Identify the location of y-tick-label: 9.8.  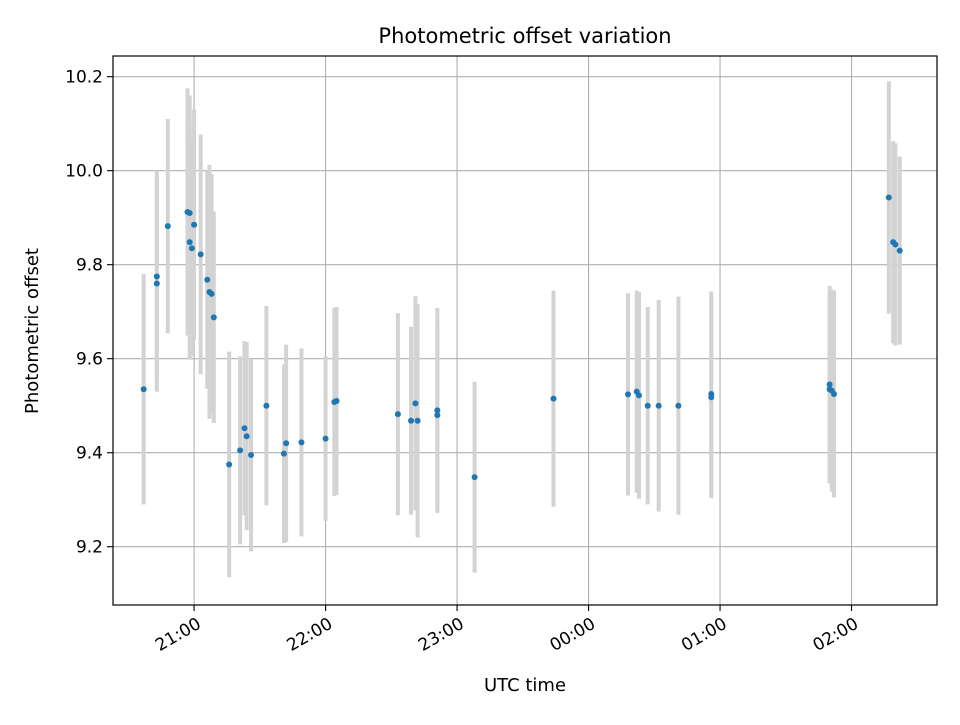
(89, 266).